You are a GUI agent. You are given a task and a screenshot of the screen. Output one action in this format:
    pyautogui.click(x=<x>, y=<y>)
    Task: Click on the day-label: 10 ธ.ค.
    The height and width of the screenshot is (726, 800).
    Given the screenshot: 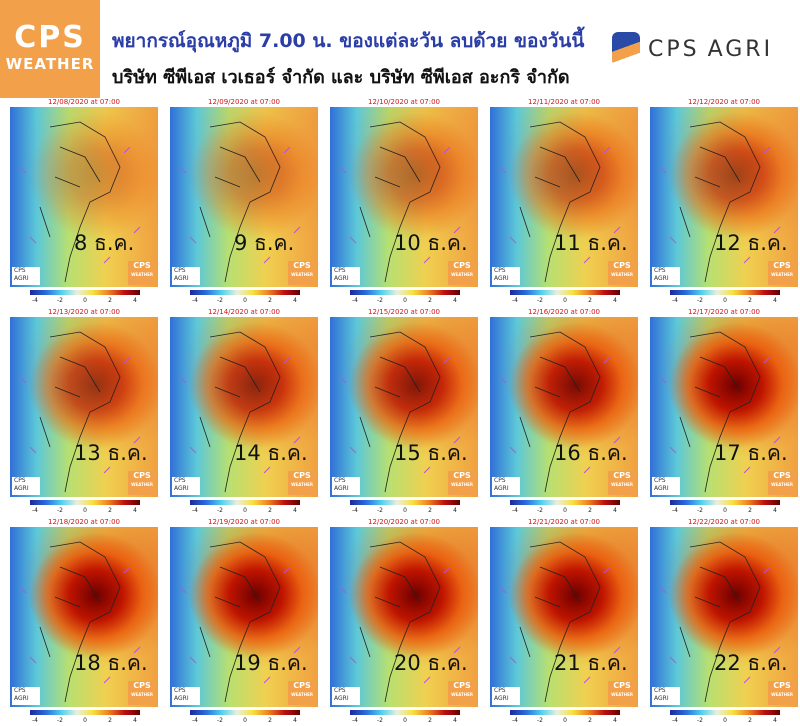 What is the action you would take?
    pyautogui.click(x=431, y=243)
    